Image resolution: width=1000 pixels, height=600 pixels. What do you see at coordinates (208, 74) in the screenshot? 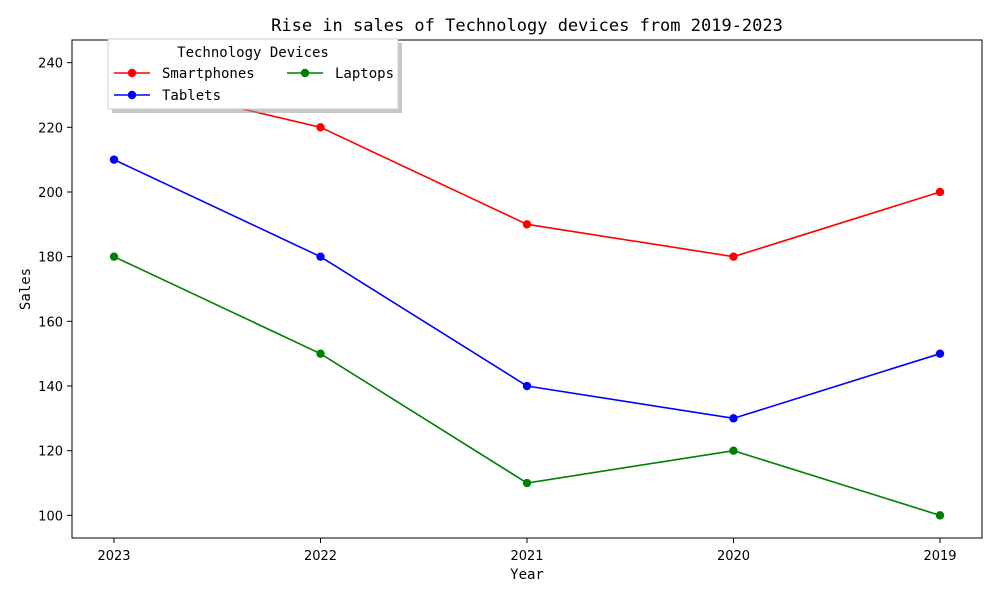
I see `legend-label-smartphones: Smartphones` at bounding box center [208, 74].